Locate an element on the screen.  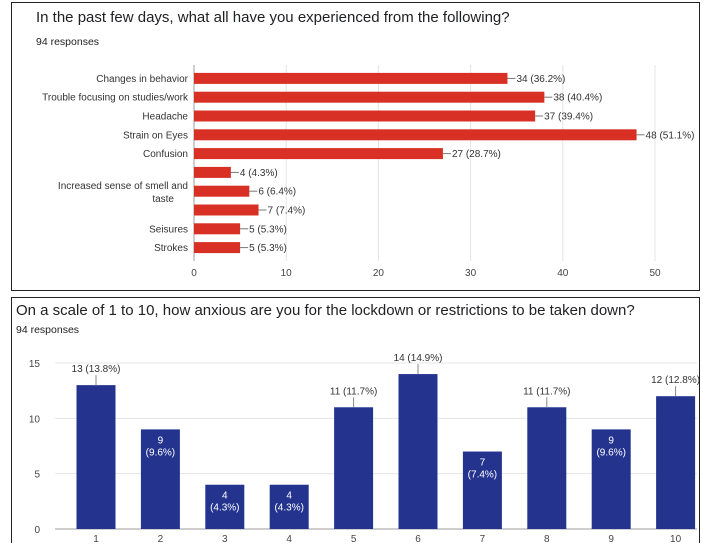
x-tick-label: 50 is located at coordinates (655, 273).